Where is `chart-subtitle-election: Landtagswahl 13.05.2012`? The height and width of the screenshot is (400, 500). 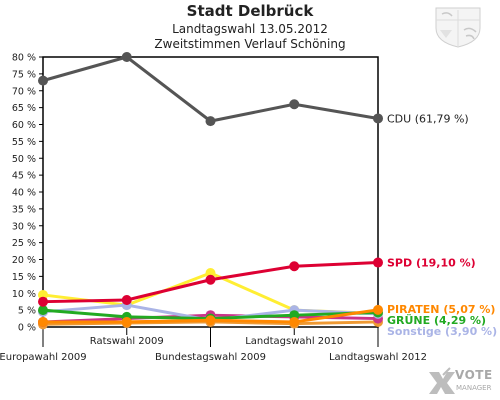 chart-subtitle-election: Landtagswahl 13.05.2012 is located at coordinates (250, 29).